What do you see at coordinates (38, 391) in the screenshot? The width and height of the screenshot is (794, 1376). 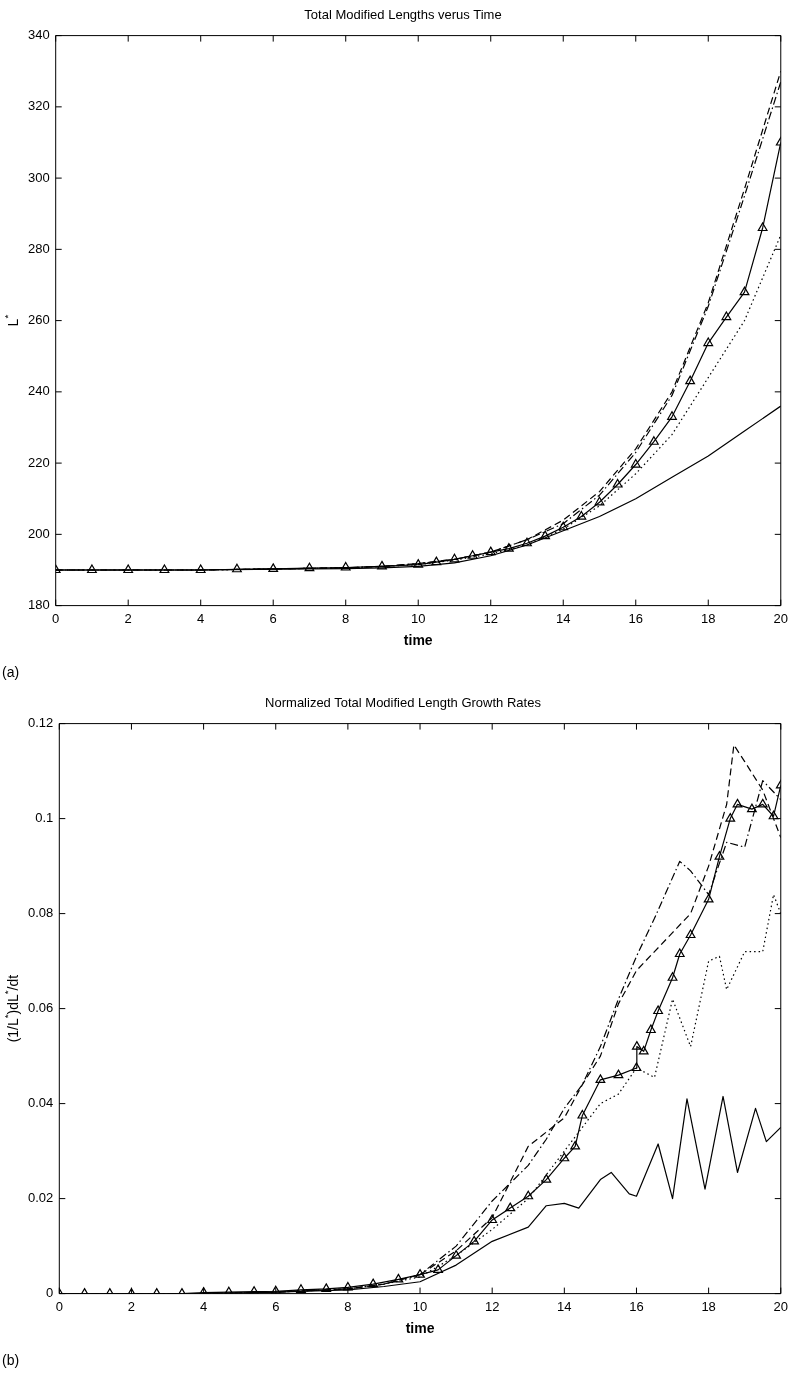 I see `y-tick-label: 240` at bounding box center [38, 391].